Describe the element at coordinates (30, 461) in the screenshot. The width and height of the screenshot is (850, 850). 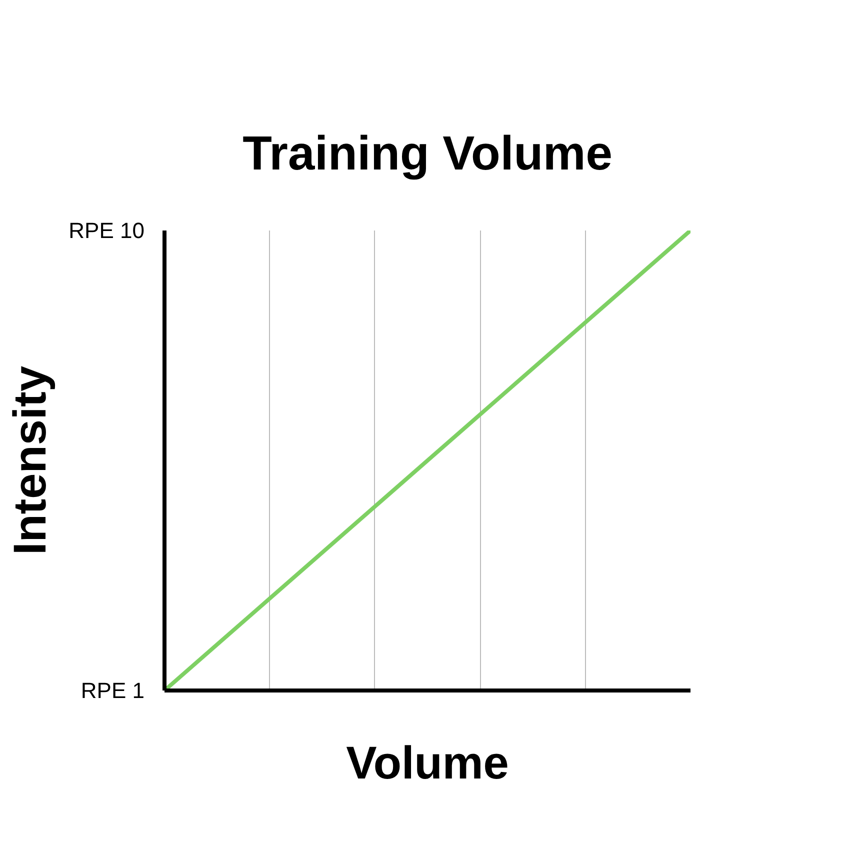
I see `y-axis-title: Intensity` at that location.